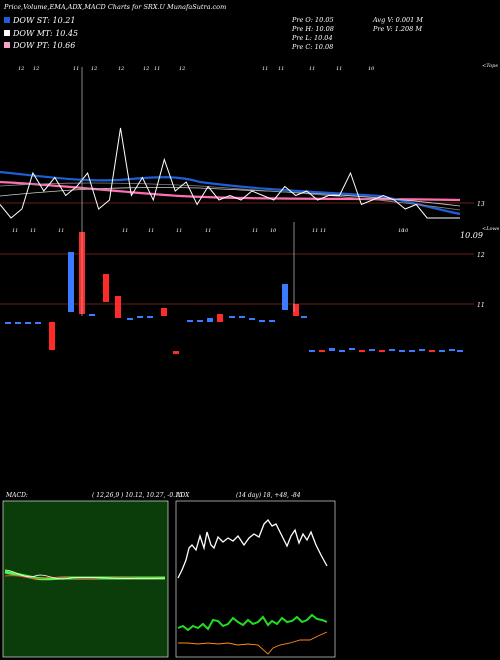  Describe the element at coordinates (7, 45) in the screenshot. I see `dow-pt-swatch` at that location.